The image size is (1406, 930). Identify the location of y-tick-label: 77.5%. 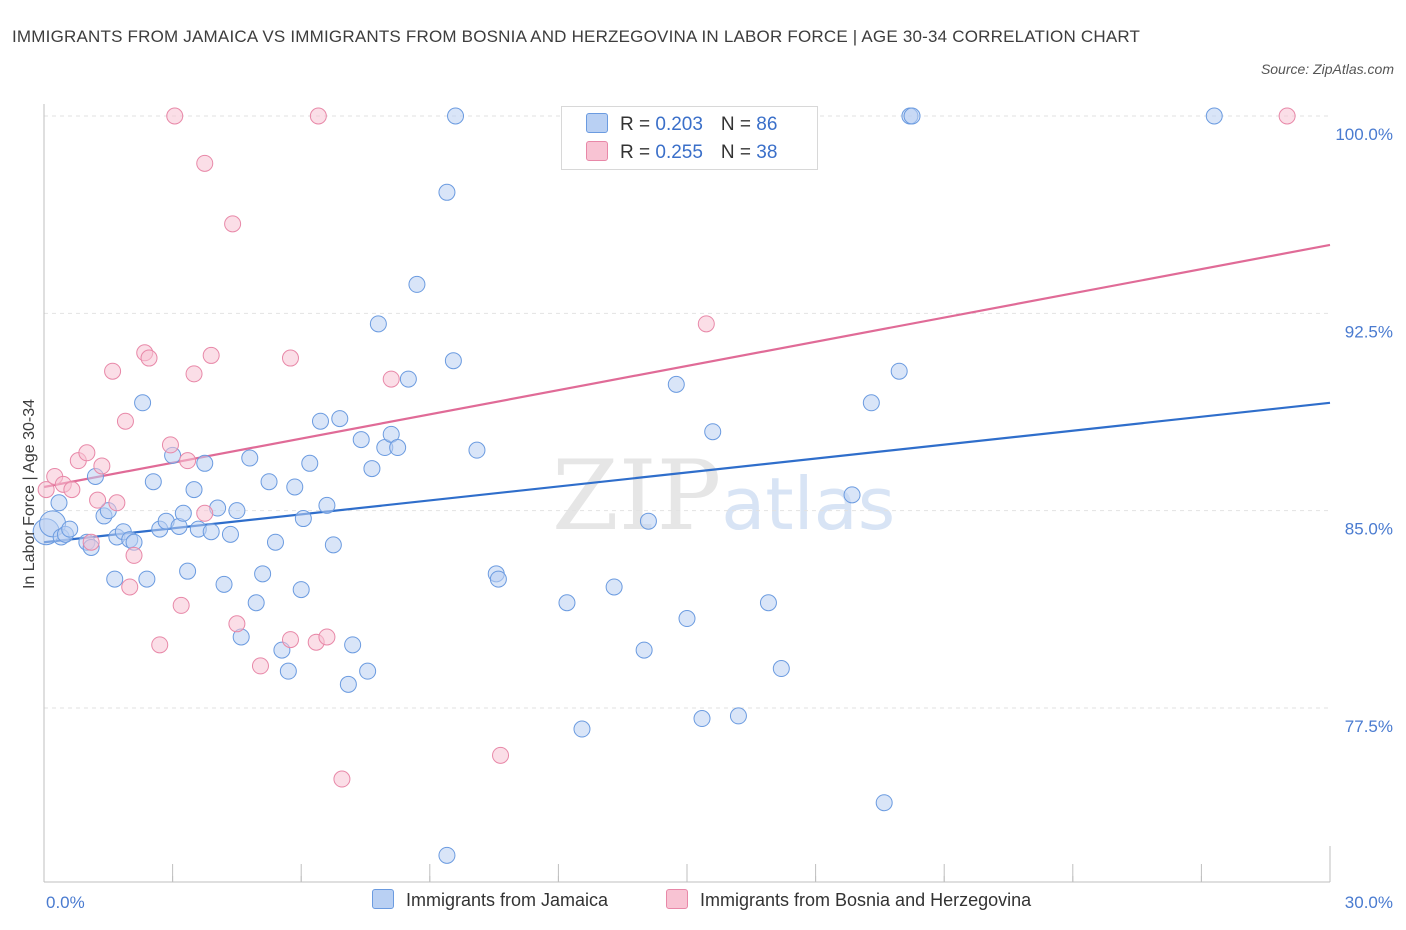
(1369, 726).